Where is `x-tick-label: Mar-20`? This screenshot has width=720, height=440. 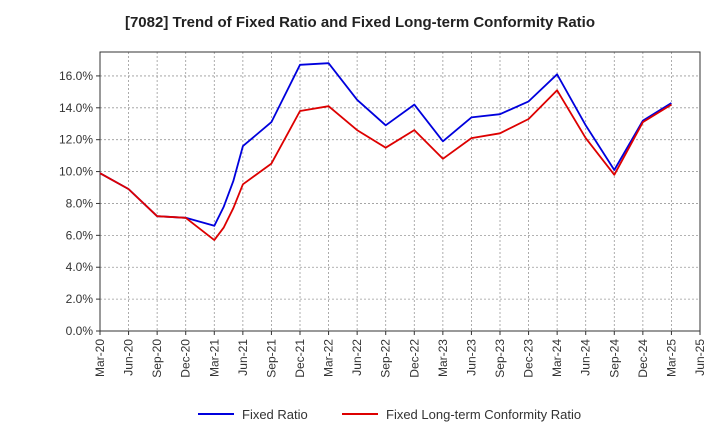
x-tick-label: Mar-20 is located at coordinates (100, 358).